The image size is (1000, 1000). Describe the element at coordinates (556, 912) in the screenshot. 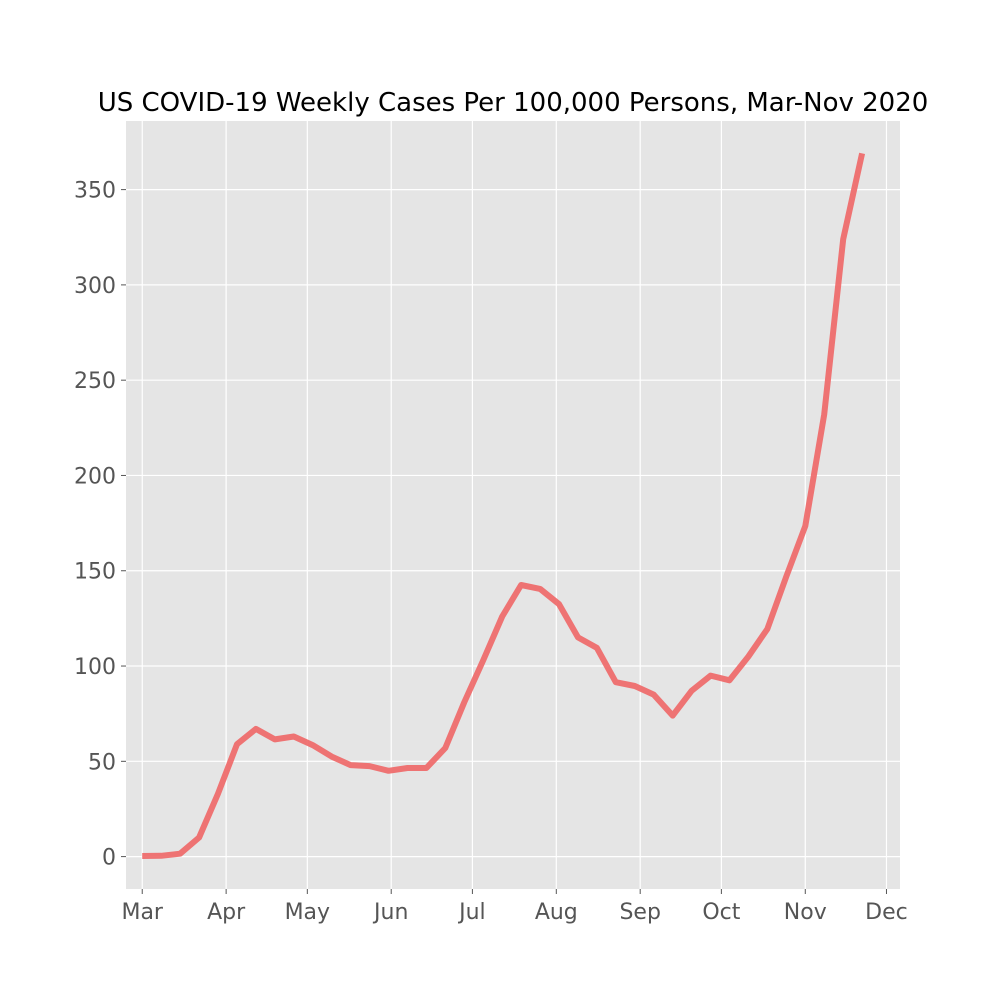

I see `x-tick-label: Aug` at that location.